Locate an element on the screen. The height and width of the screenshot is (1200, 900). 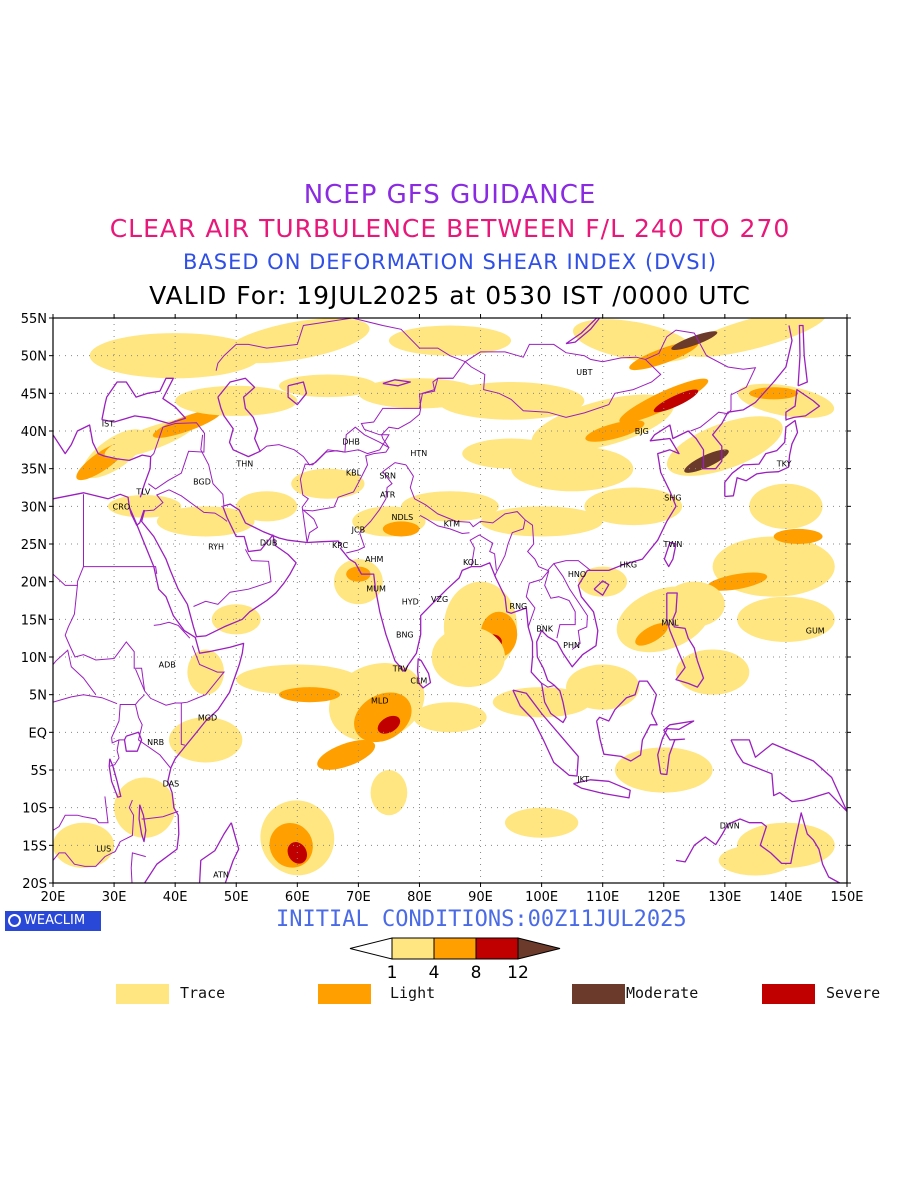
border-china-sea-border is located at coordinates (557, 545).